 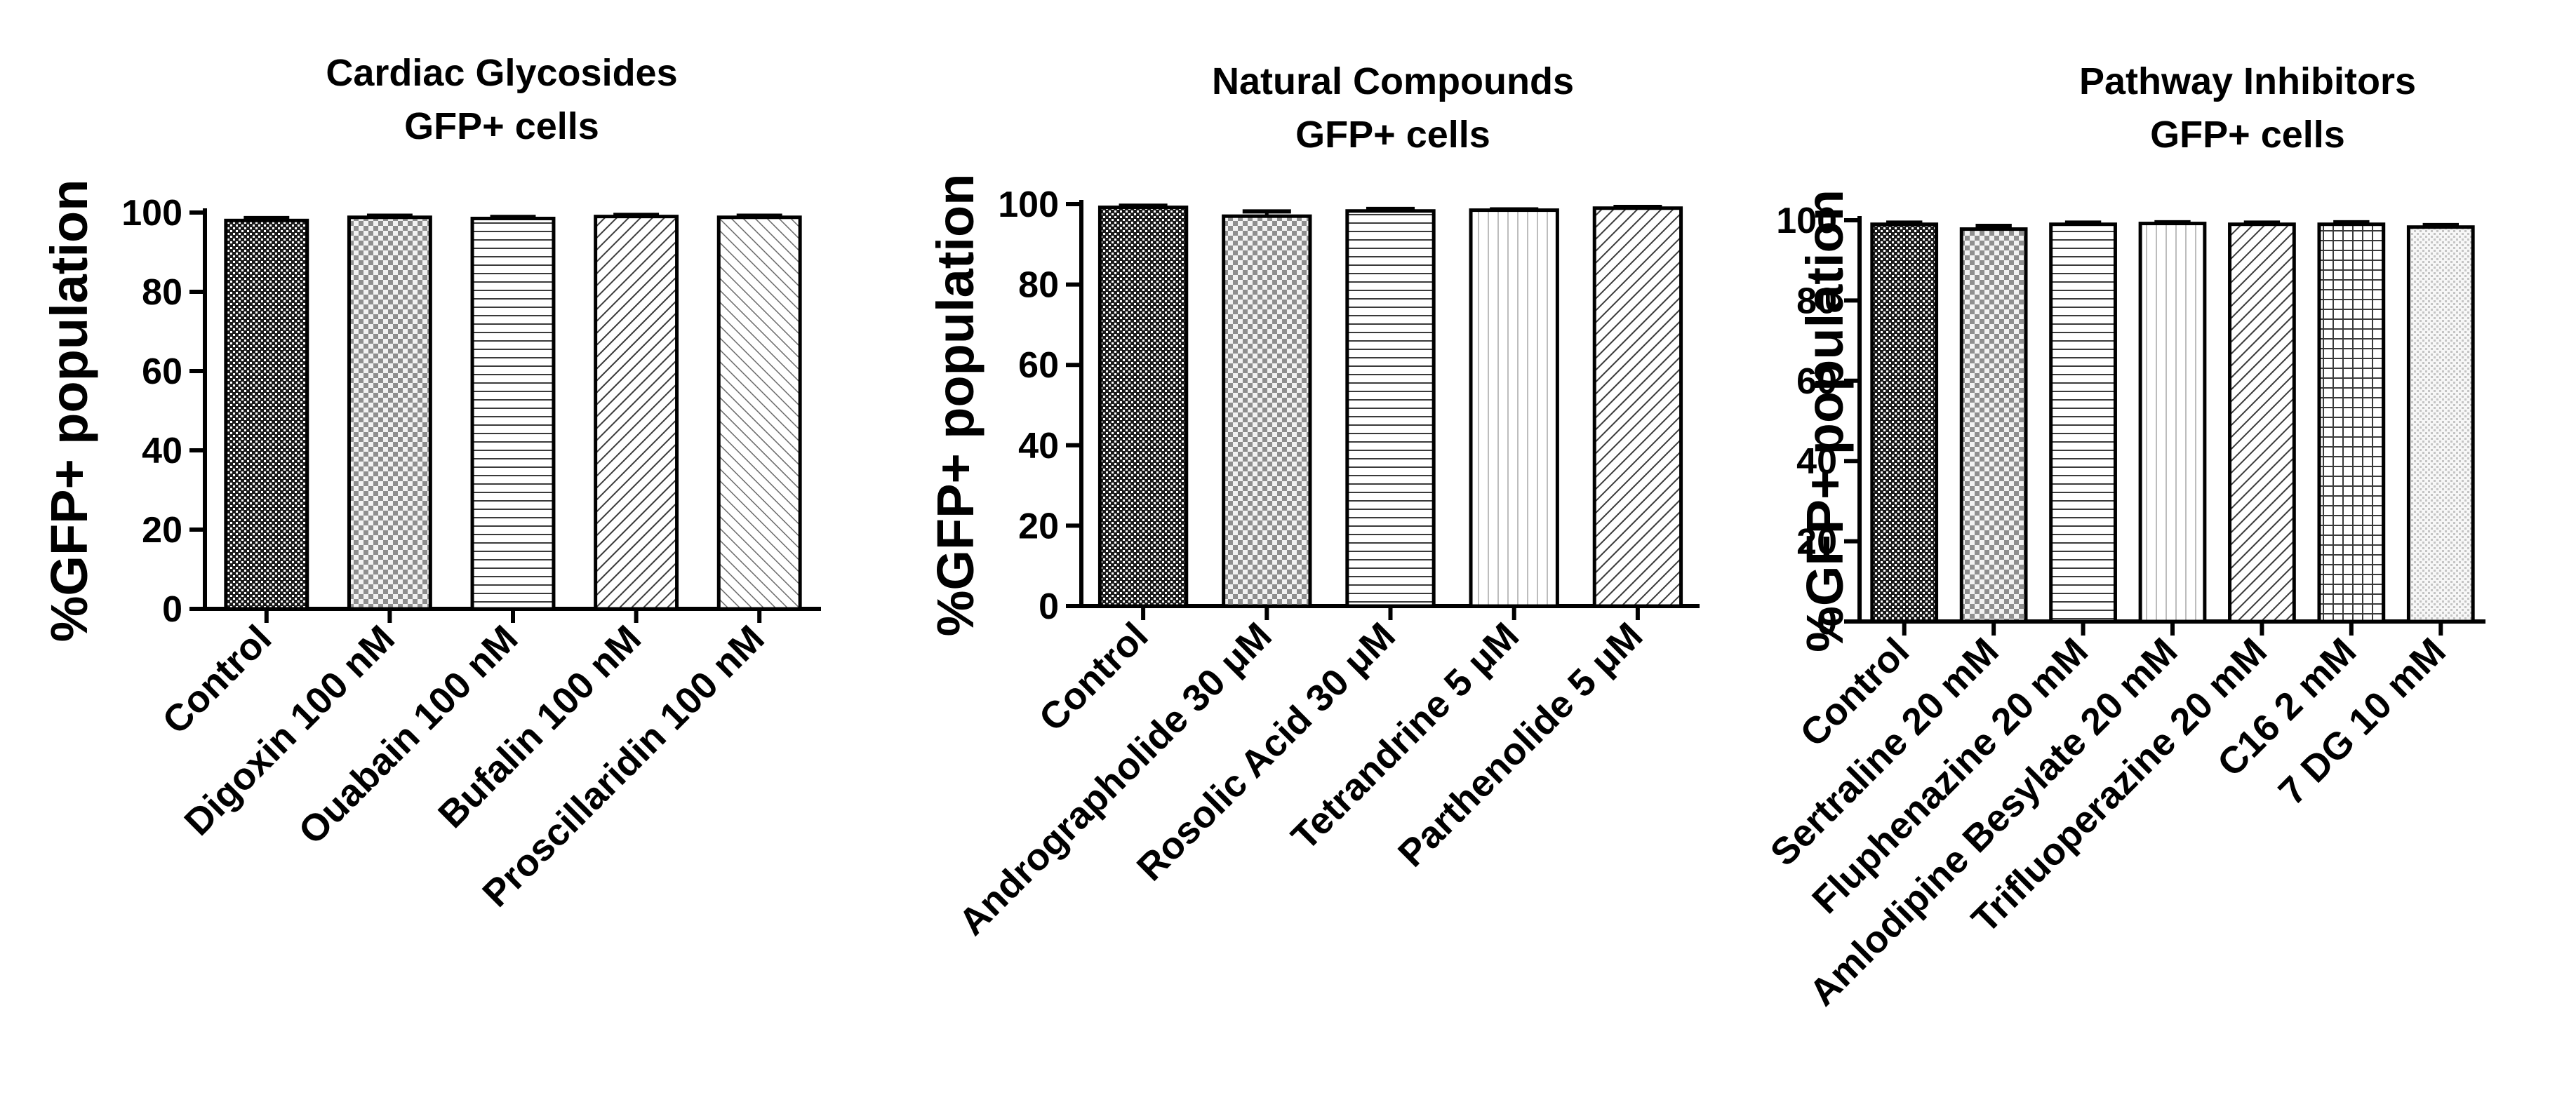 I want to click on chart-title-line: Pathway Inhibitors, so click(x=2248, y=81).